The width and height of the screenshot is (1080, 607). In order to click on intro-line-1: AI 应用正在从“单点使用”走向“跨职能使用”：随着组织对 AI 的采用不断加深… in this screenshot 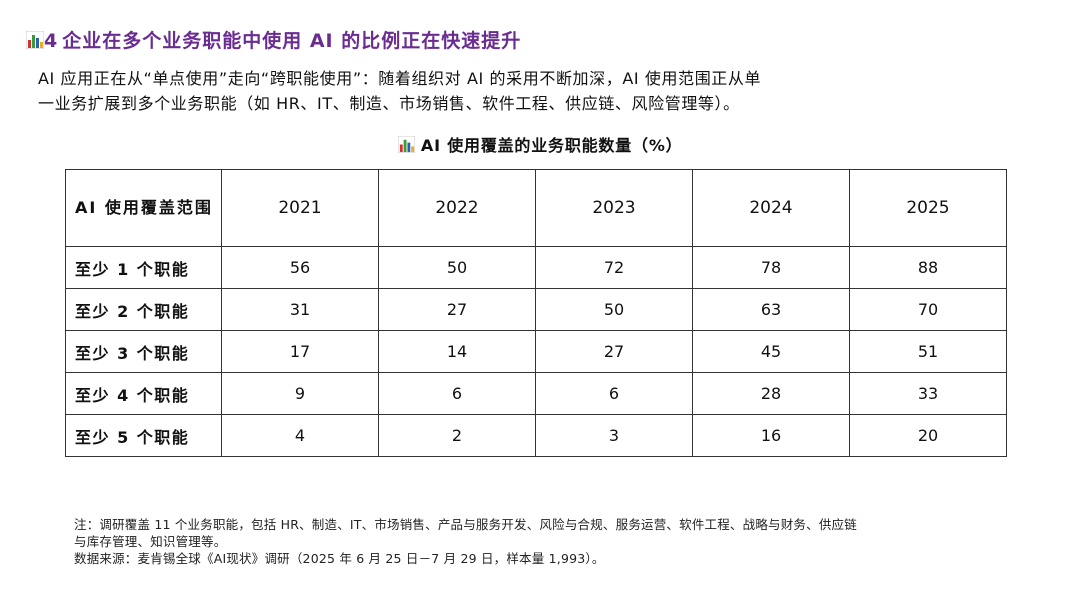, I will do `click(400, 78)`.